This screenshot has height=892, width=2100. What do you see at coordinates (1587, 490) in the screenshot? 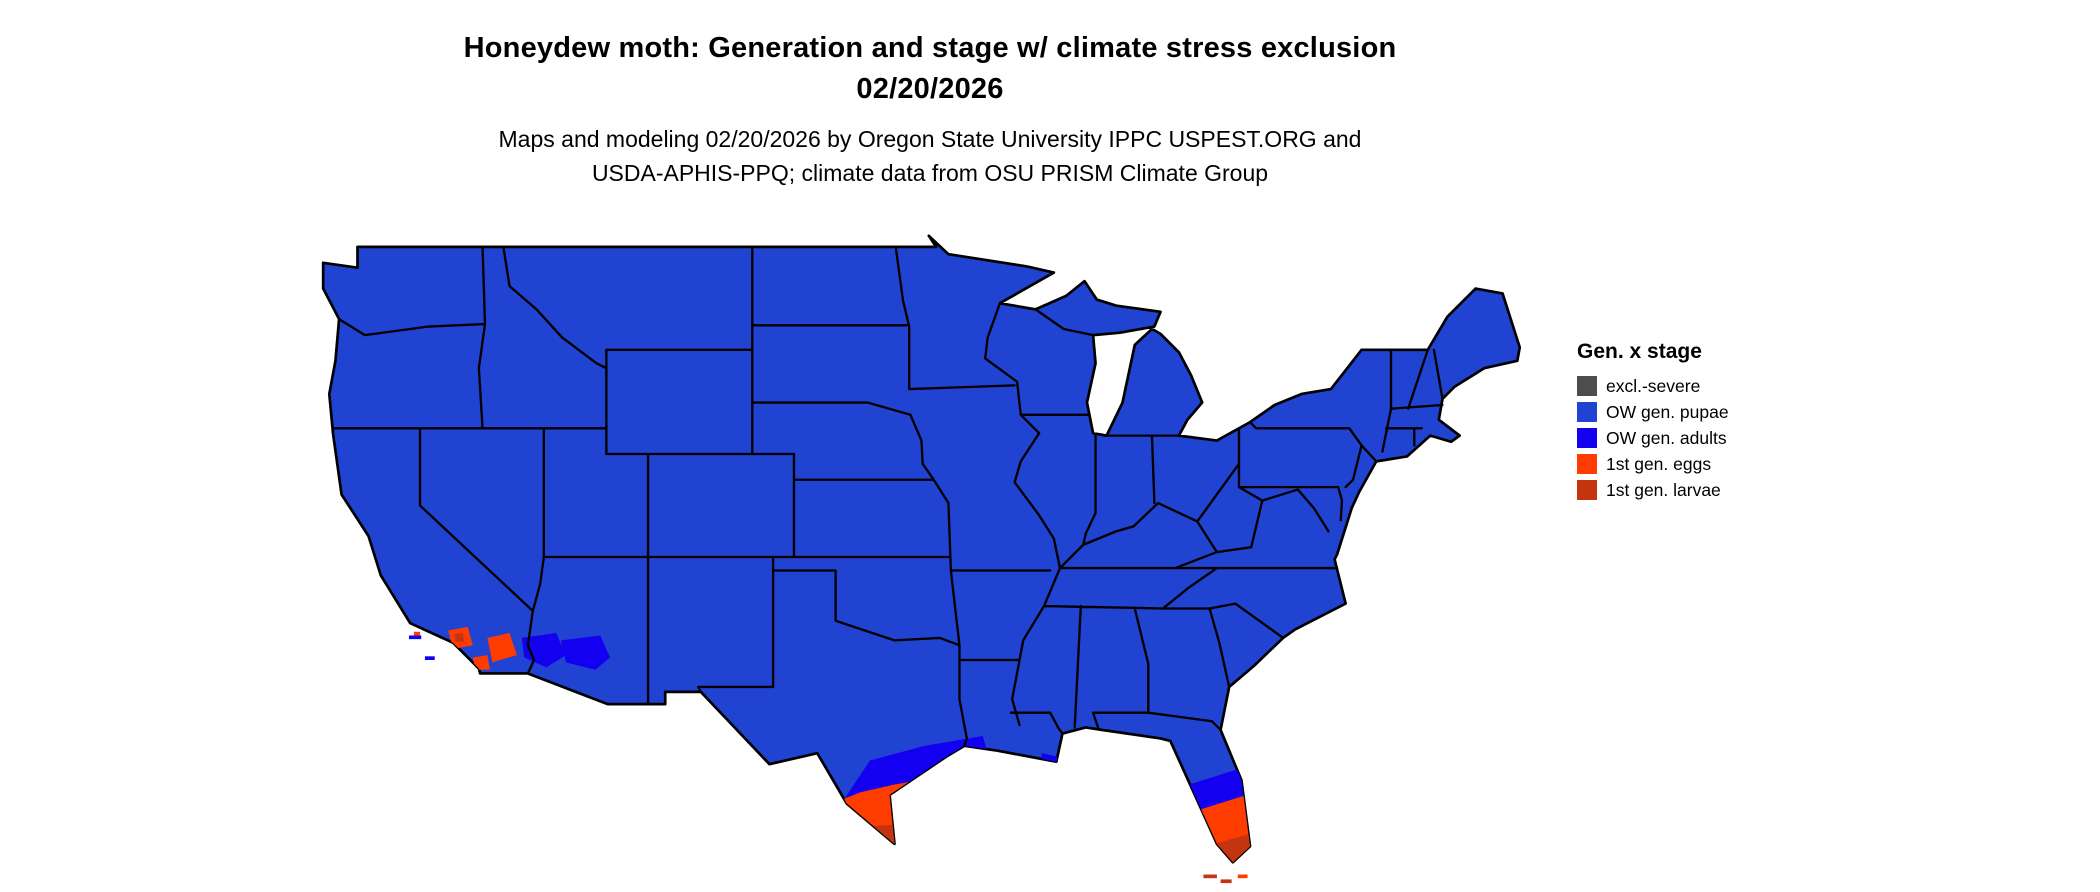
I see `legend-swatch-1st-gen-larvae` at bounding box center [1587, 490].